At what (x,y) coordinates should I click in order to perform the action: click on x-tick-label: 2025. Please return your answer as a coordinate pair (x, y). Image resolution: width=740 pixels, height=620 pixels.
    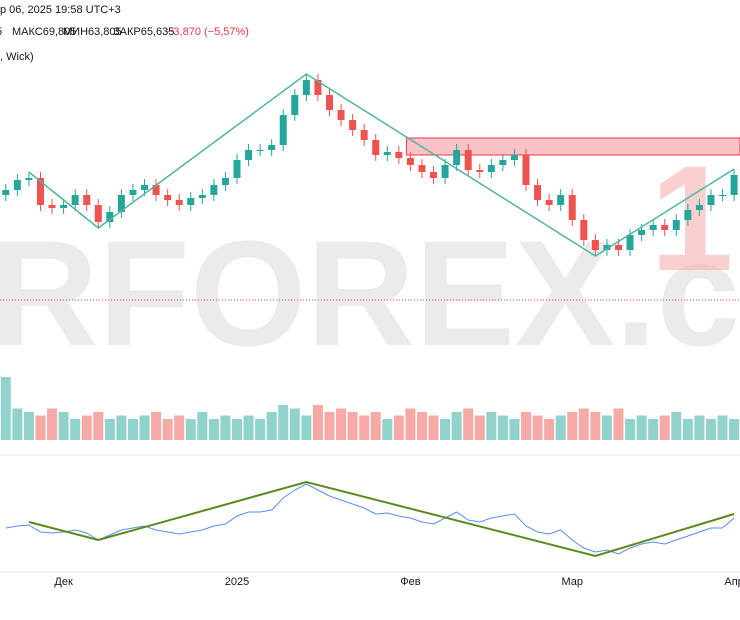
    Looking at the image, I should click on (237, 582).